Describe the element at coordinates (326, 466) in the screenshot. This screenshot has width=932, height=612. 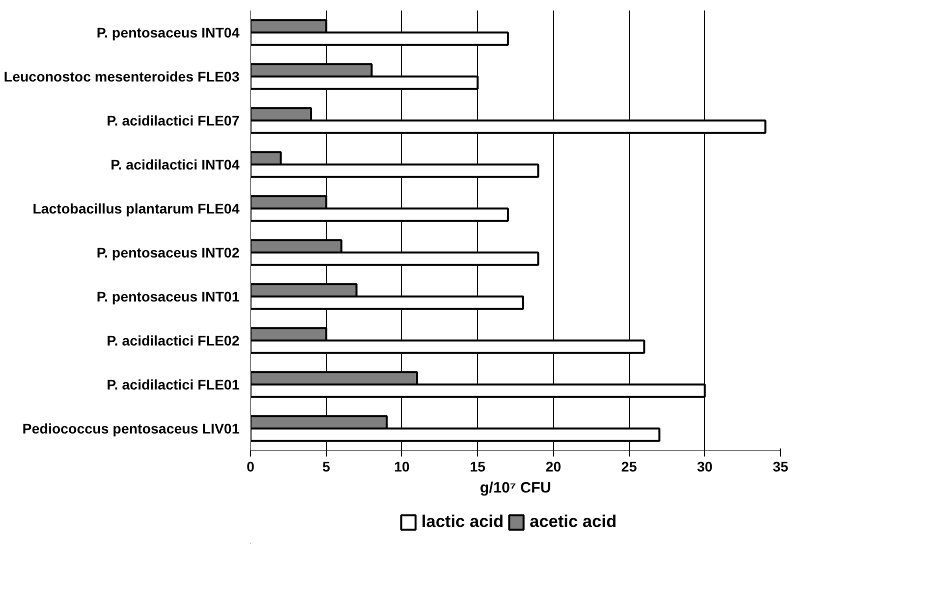
I see `x-tick-label: 5` at that location.